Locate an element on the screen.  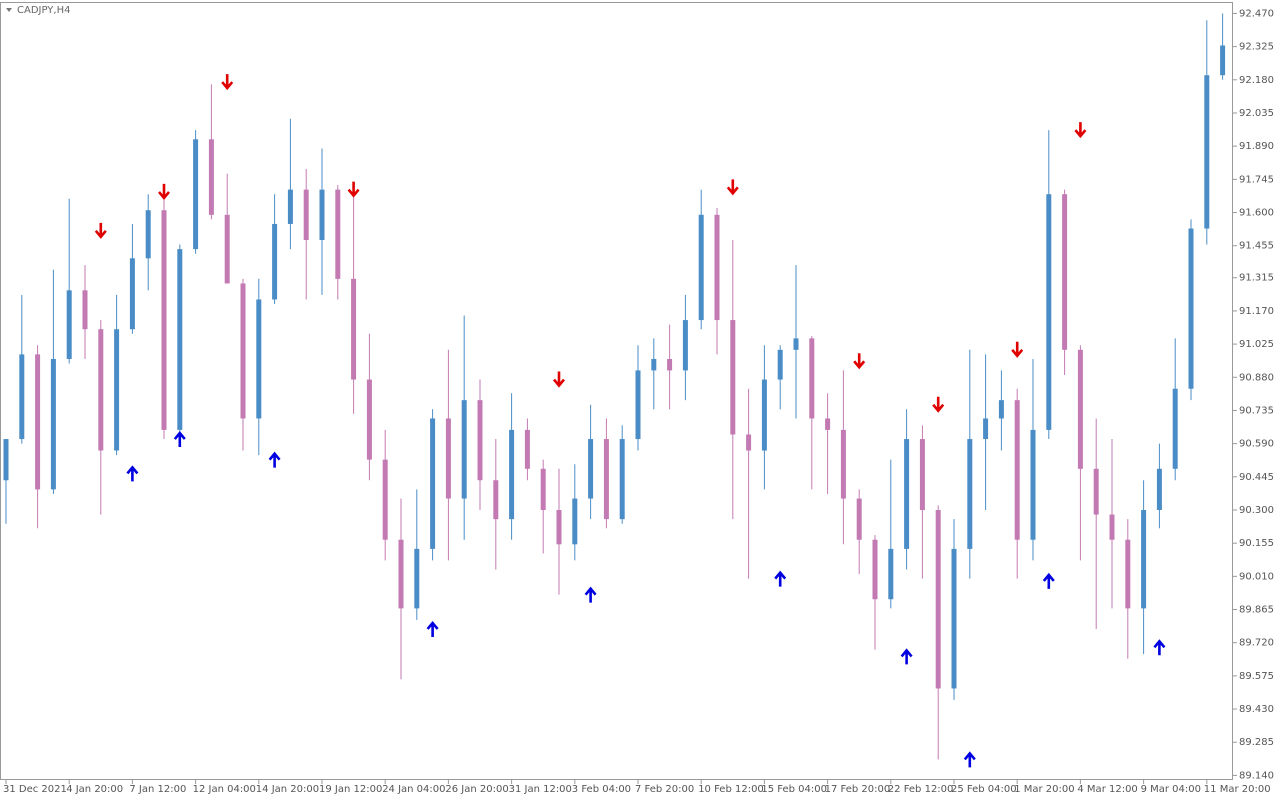
x-tick-label: 11 Mar 20:00 is located at coordinates (1237, 789).